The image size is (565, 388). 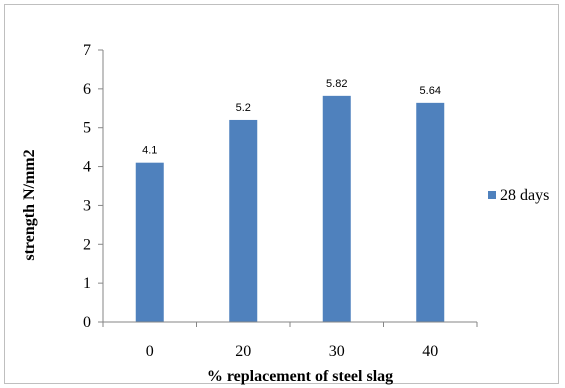 I want to click on y-tick-label-5: 5, so click(x=87, y=128).